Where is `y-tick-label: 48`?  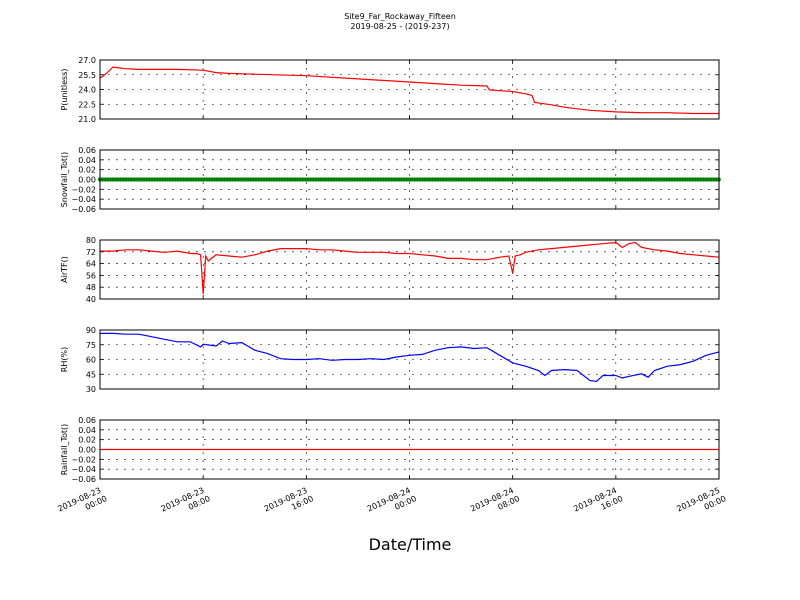 y-tick-label: 48 is located at coordinates (91, 287).